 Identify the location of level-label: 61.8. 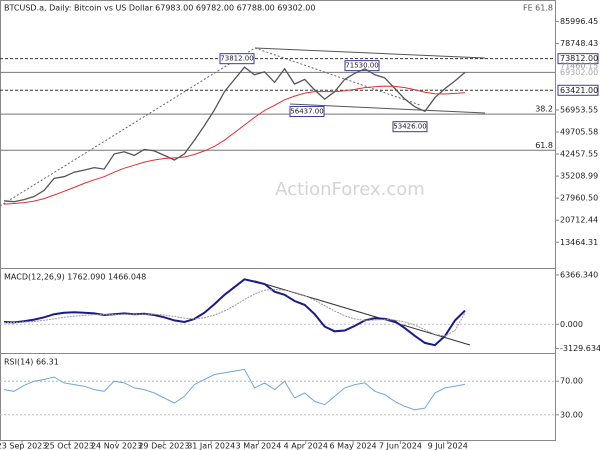
(544, 145).